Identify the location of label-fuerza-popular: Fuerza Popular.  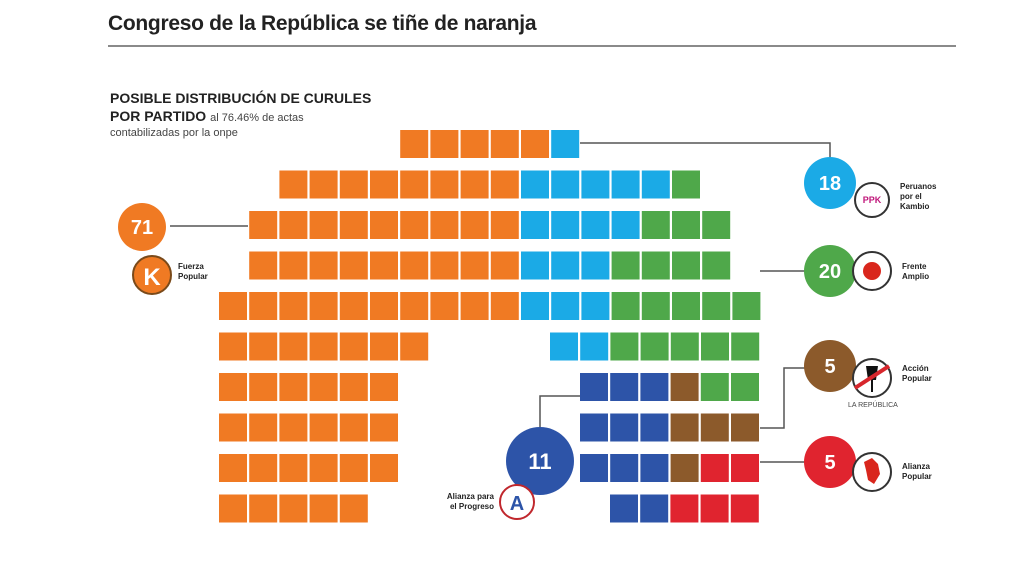
(193, 272).